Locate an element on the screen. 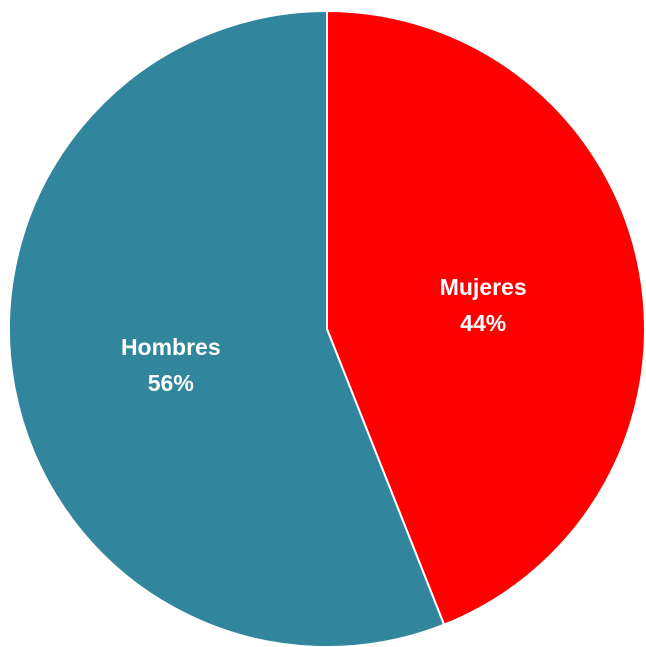 The width and height of the screenshot is (646, 647). pie-data-labels: Mujeres 44% Hombres 56% is located at coordinates (324, 335).